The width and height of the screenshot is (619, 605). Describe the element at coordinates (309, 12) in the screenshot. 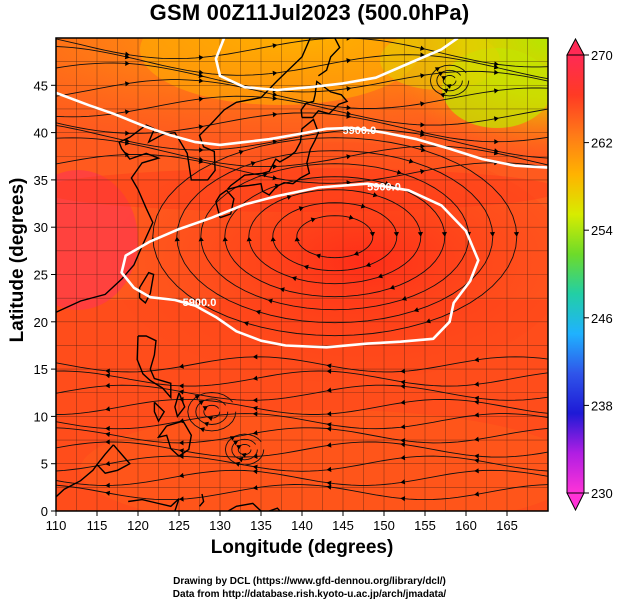

I see `map-title: GSM 00Z11Jul2023 (500.0hPa)` at that location.